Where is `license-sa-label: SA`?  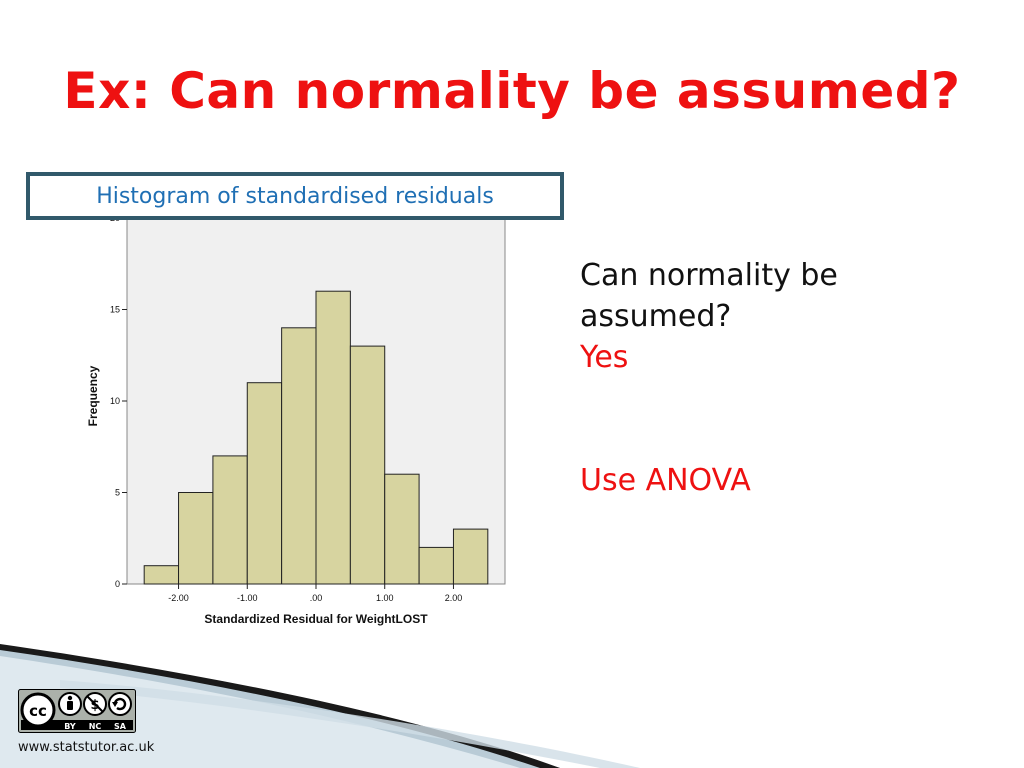 license-sa-label: SA is located at coordinates (120, 726).